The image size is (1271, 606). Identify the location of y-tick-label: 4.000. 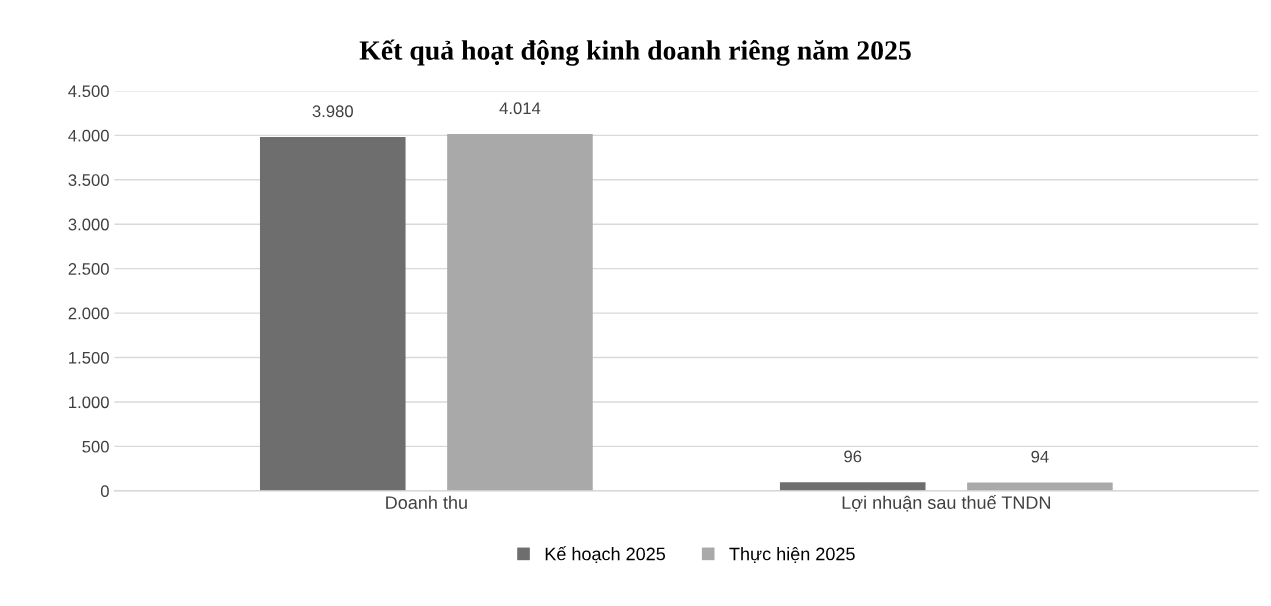
(88, 135).